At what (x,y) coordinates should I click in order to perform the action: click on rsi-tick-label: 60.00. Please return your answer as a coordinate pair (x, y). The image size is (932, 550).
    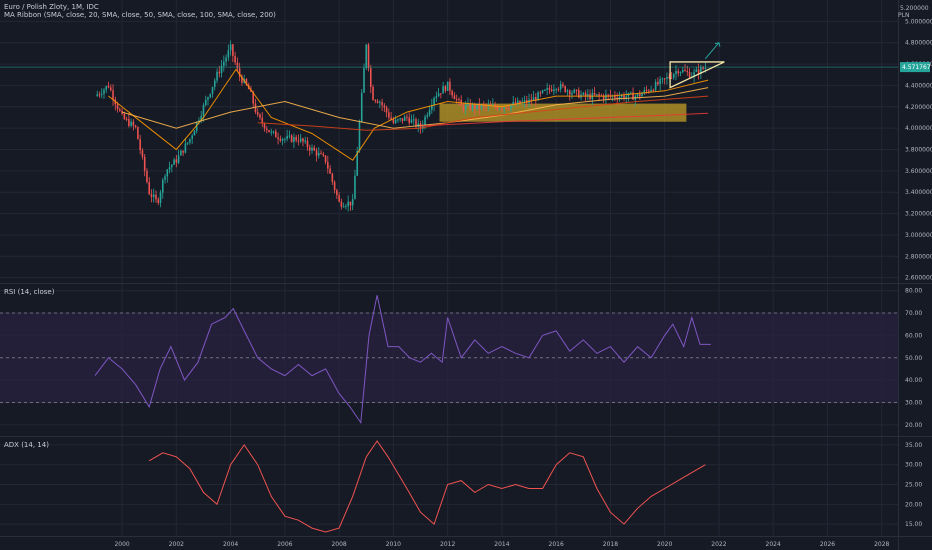
    Looking at the image, I should click on (913, 335).